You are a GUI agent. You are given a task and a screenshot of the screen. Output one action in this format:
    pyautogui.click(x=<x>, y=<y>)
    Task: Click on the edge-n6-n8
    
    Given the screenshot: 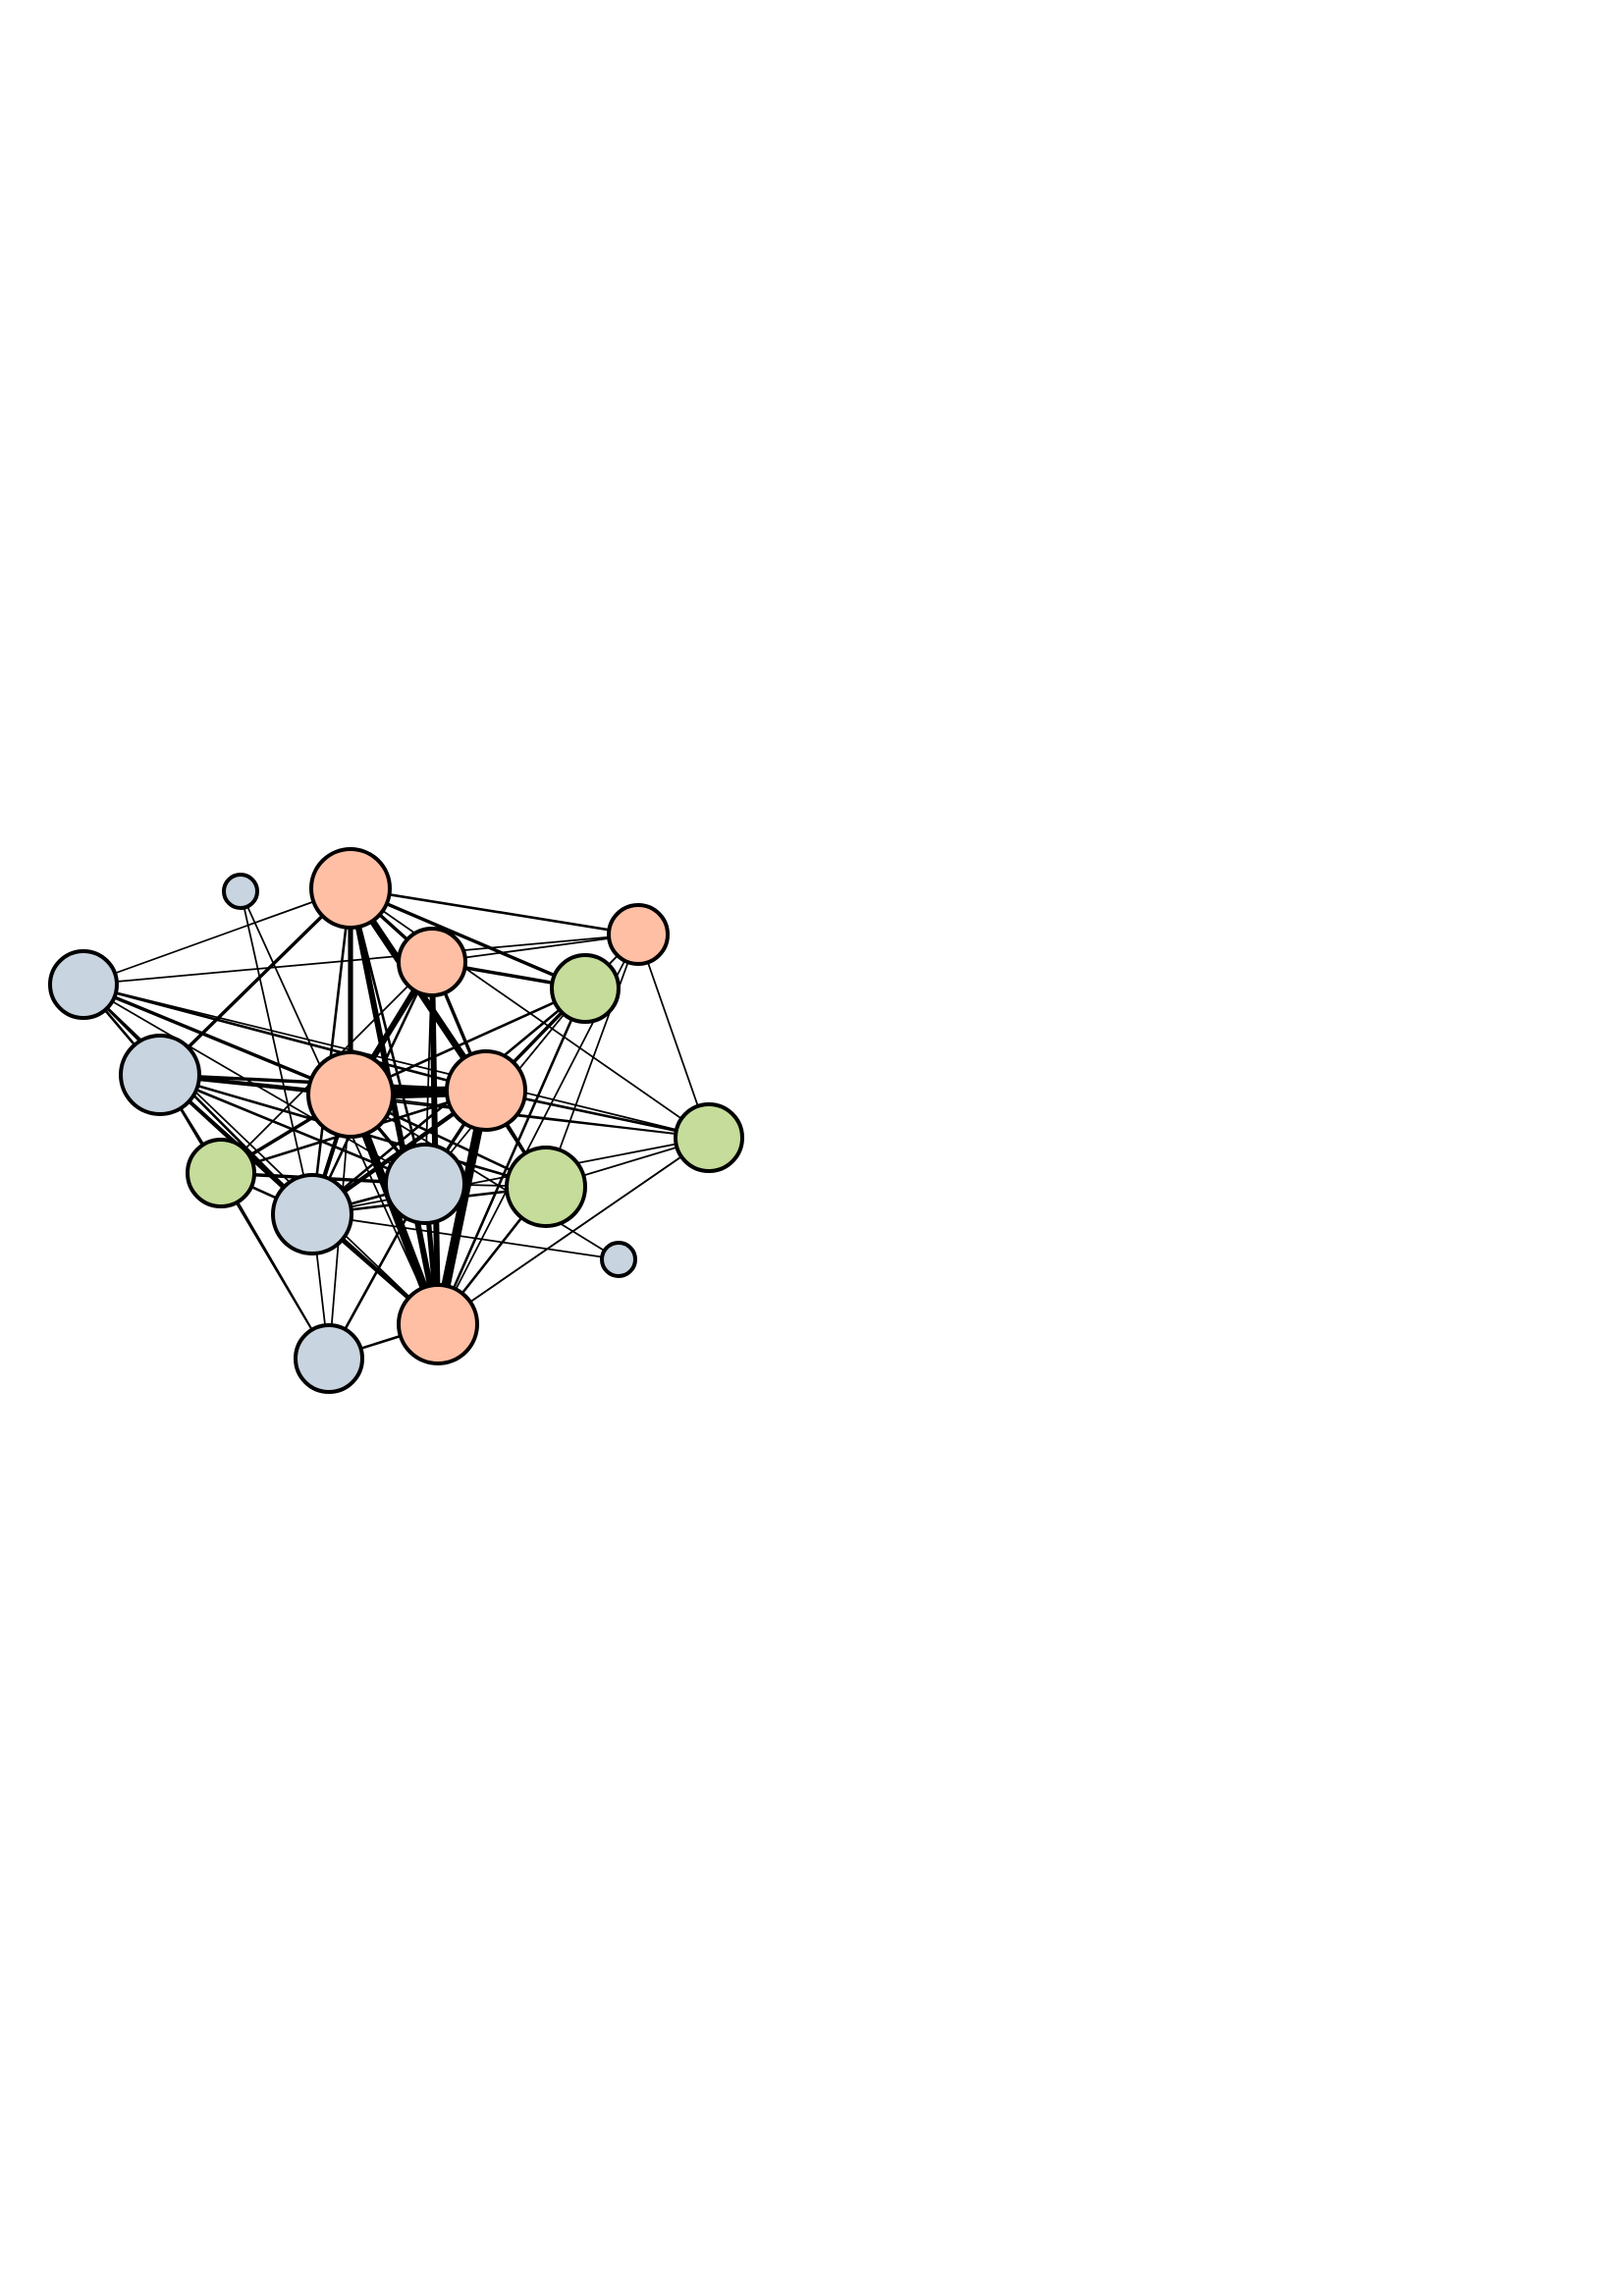 What is the action you would take?
    pyautogui.click(x=217, y=1040)
    